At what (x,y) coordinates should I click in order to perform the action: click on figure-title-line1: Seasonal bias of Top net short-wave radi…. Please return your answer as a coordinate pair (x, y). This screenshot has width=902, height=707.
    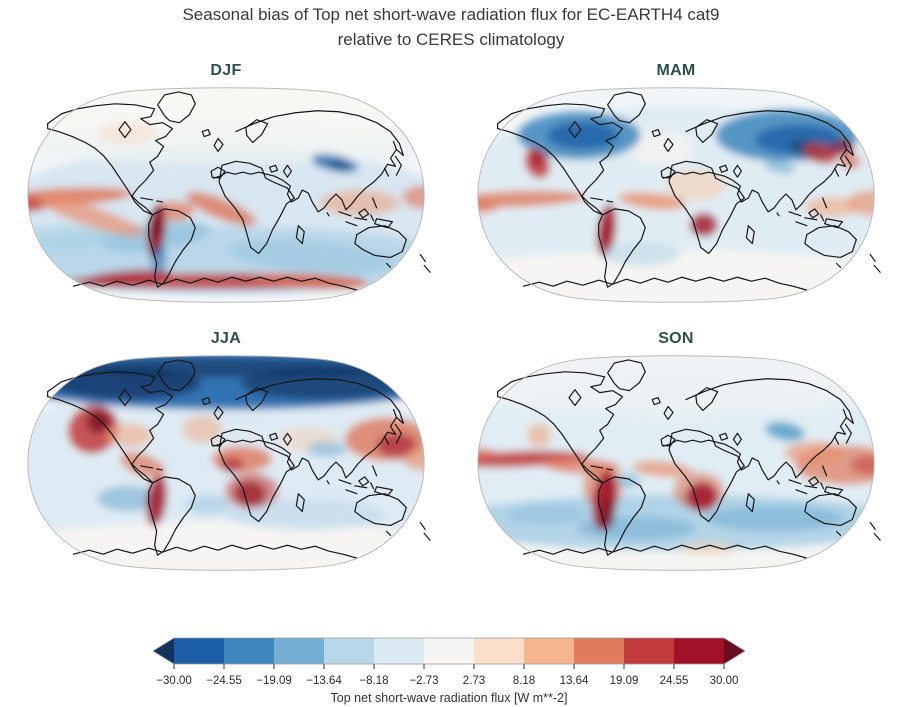
    Looking at the image, I should click on (451, 14).